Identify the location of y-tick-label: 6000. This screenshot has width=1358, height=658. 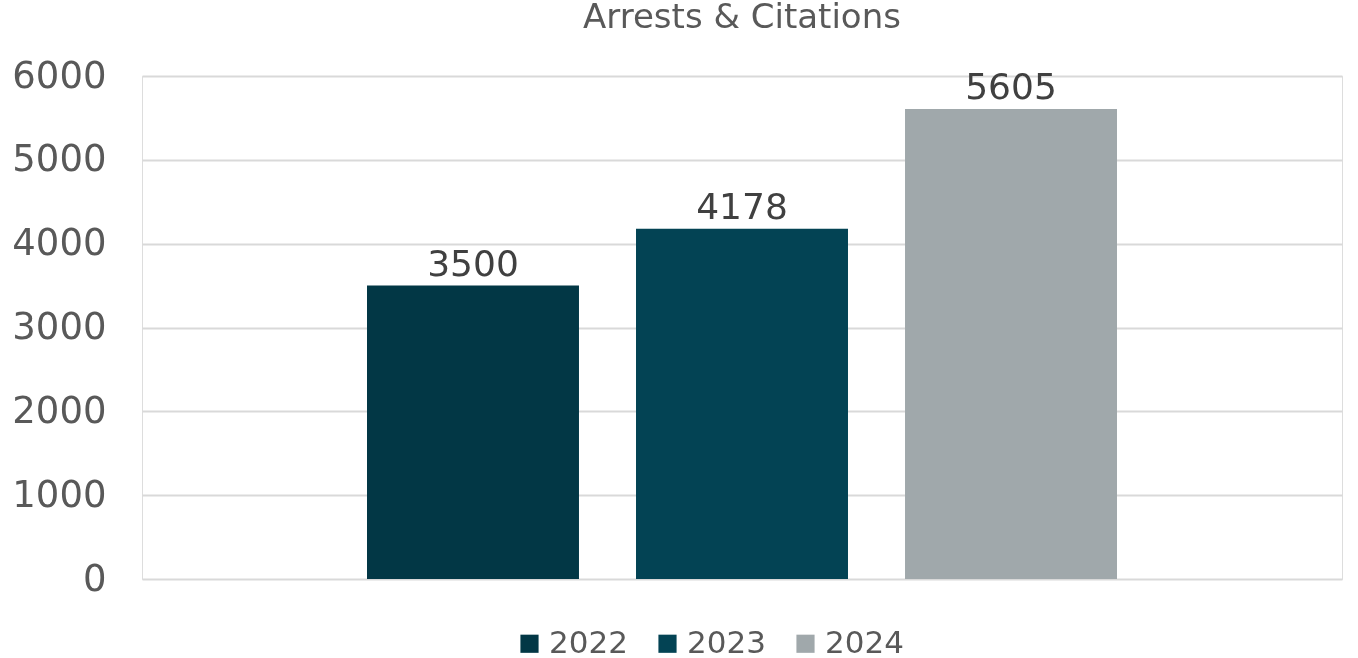
(59, 75).